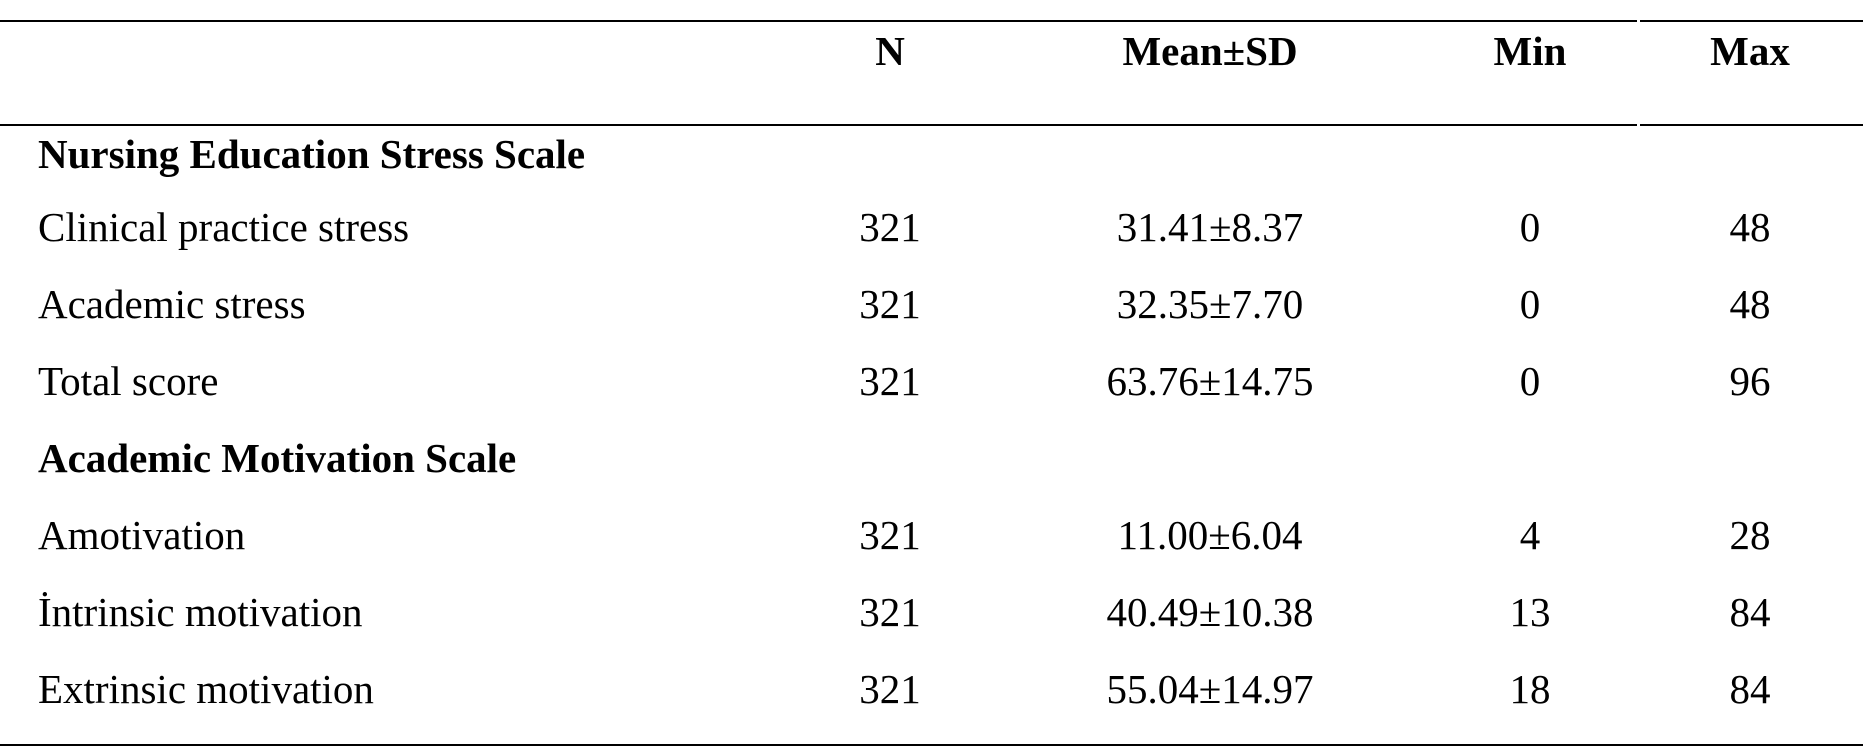  Describe the element at coordinates (1530, 612) in the screenshot. I see `row-min: 13` at that location.